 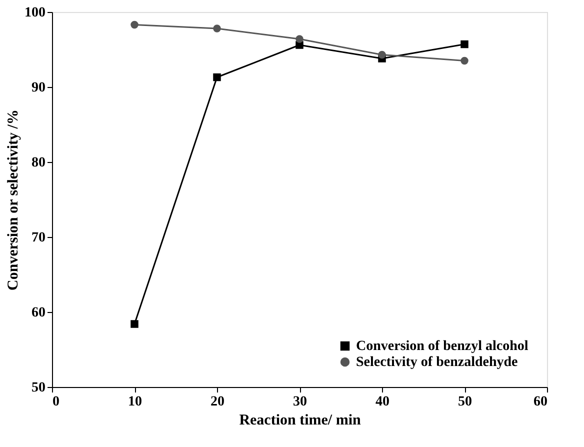 I want to click on y-tick-label: 70, so click(x=39, y=238).